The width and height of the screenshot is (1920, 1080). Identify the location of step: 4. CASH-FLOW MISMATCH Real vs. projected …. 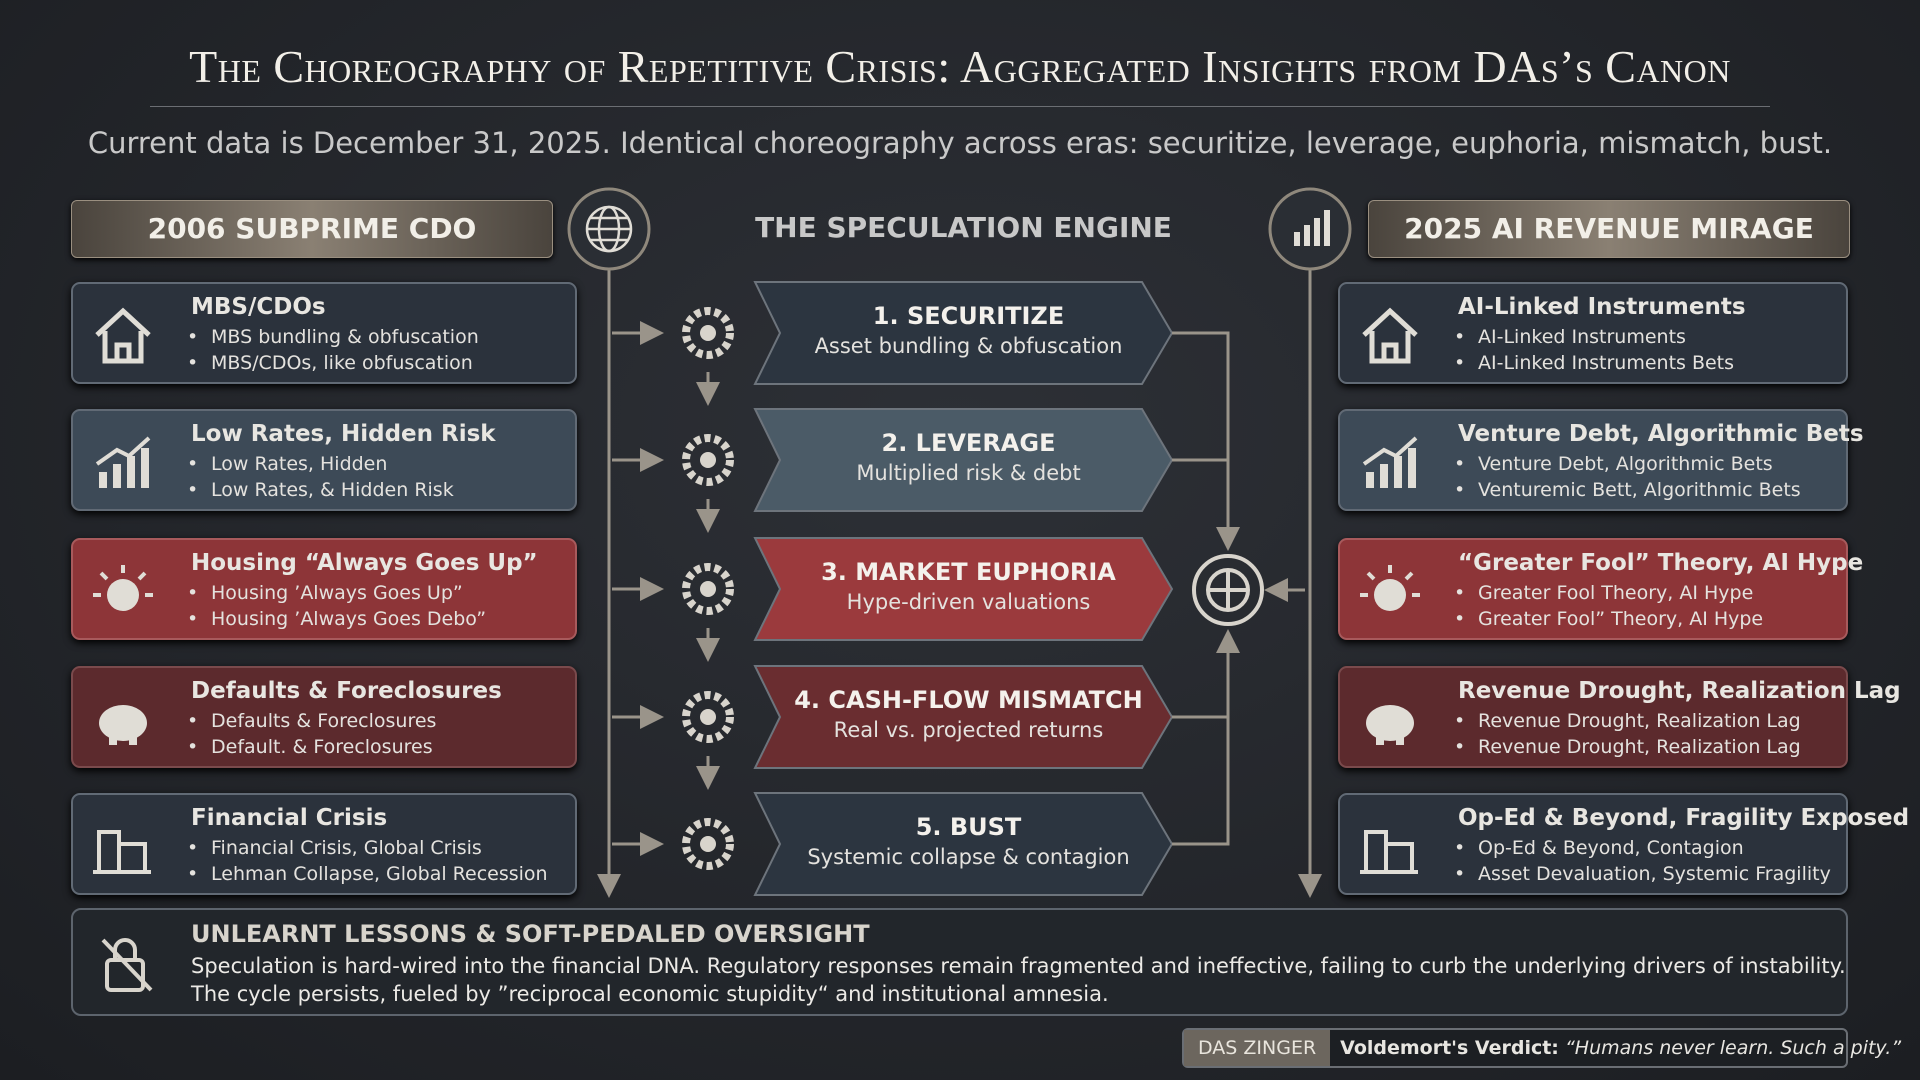
(968, 714).